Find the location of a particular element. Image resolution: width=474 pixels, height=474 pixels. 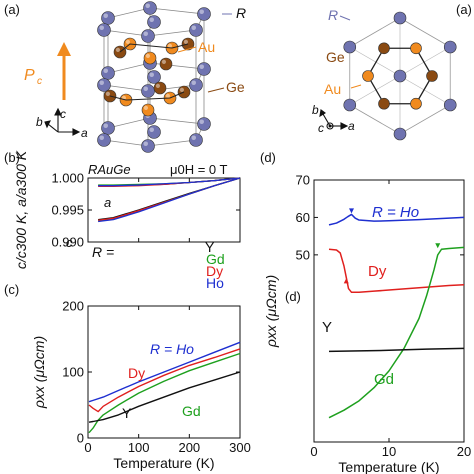

panel-a-tag: (a) is located at coordinates (12, 9).